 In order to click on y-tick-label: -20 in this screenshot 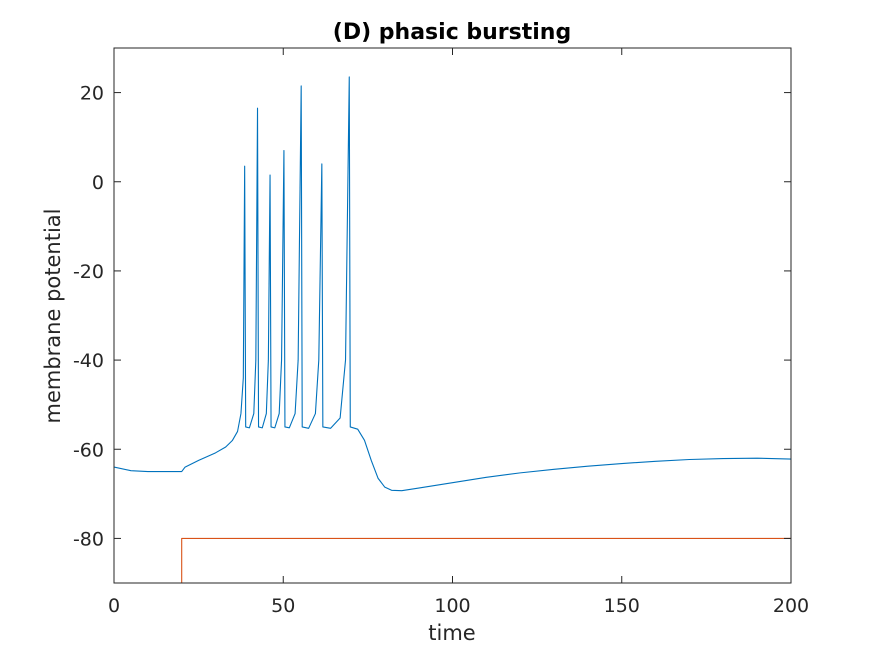, I will do `click(88, 272)`.